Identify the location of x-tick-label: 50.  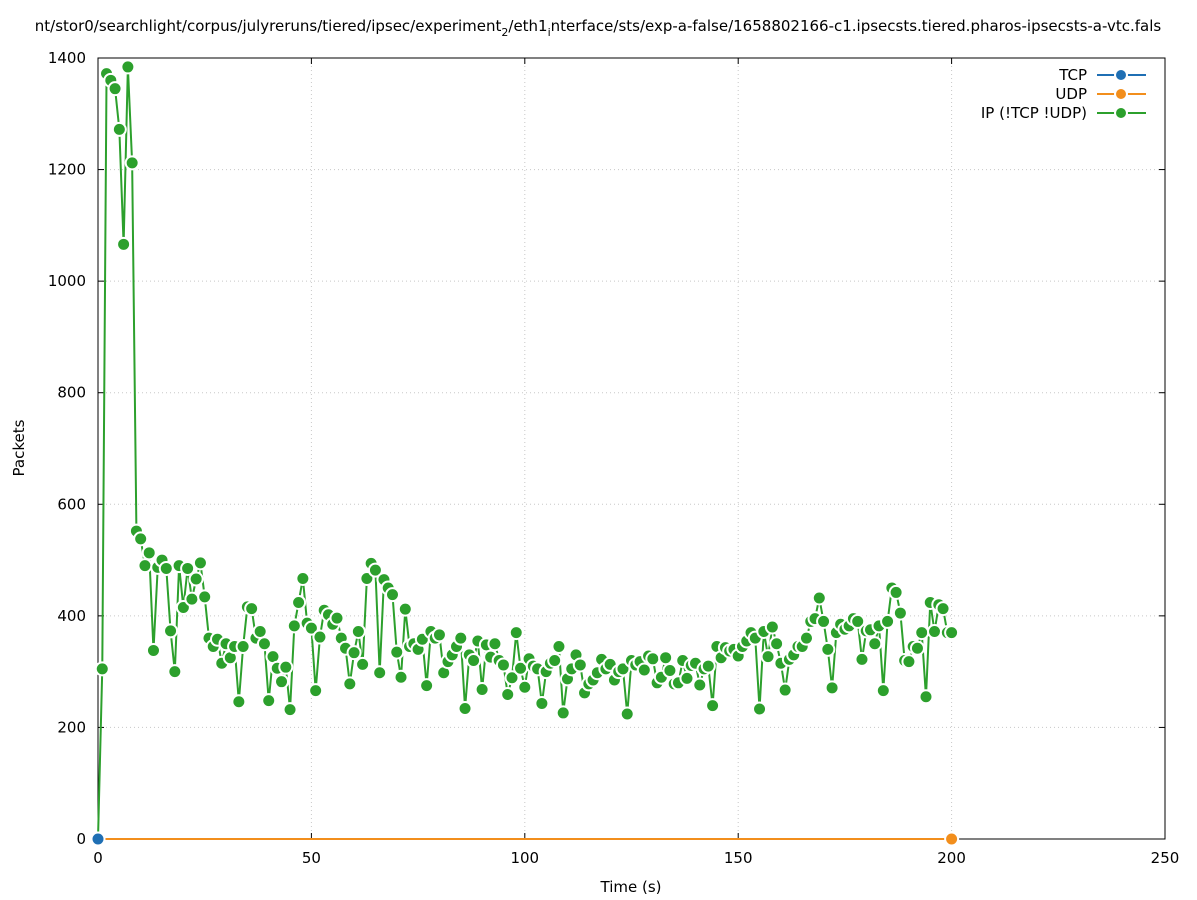
(311, 858).